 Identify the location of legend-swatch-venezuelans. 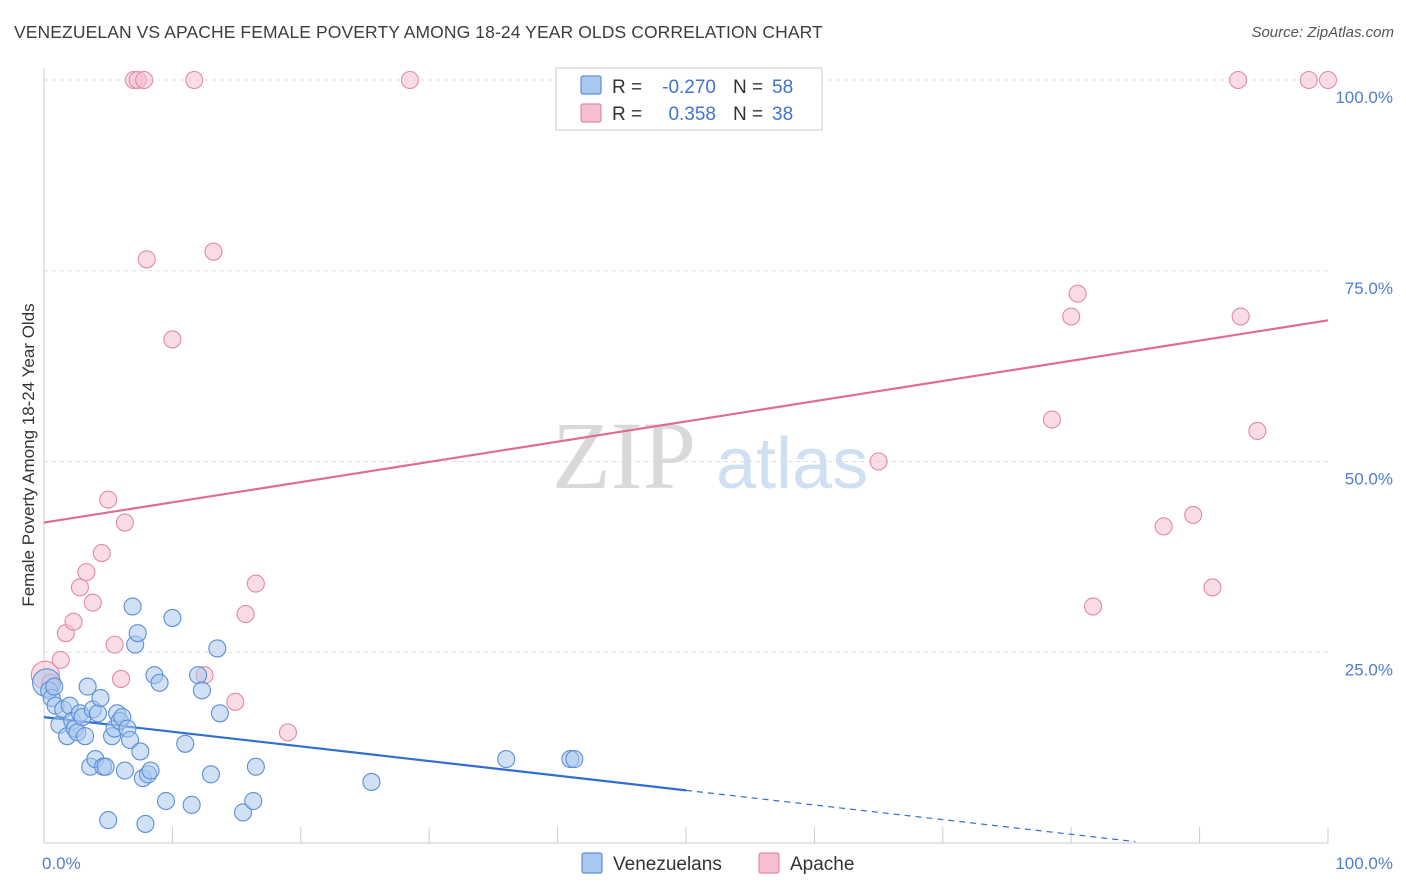
(591, 85).